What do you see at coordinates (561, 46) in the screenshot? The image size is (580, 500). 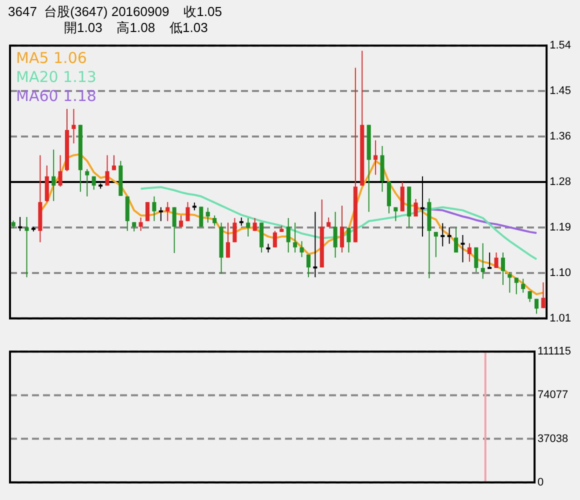 I see `y-tick-label: 1.54` at bounding box center [561, 46].